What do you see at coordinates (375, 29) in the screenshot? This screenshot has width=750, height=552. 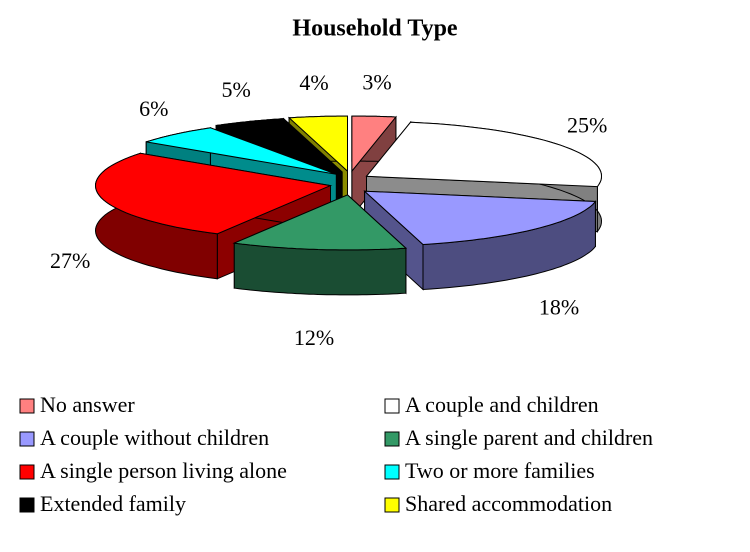 I see `chart-title: Household Type` at bounding box center [375, 29].